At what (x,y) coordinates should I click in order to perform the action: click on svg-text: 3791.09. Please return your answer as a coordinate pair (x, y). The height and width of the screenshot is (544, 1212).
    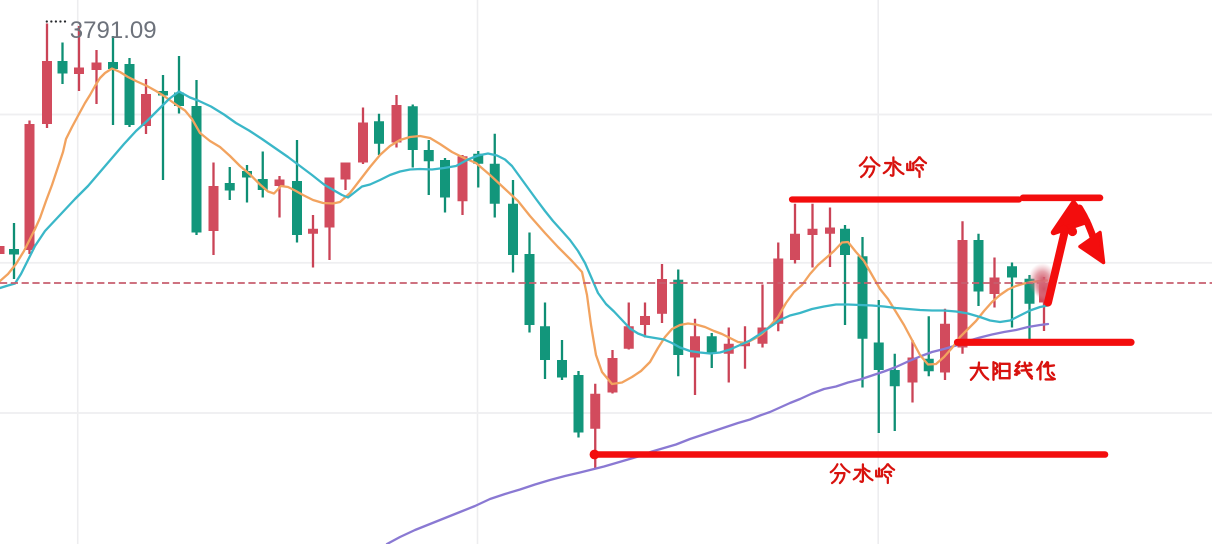
    Looking at the image, I should click on (113, 30).